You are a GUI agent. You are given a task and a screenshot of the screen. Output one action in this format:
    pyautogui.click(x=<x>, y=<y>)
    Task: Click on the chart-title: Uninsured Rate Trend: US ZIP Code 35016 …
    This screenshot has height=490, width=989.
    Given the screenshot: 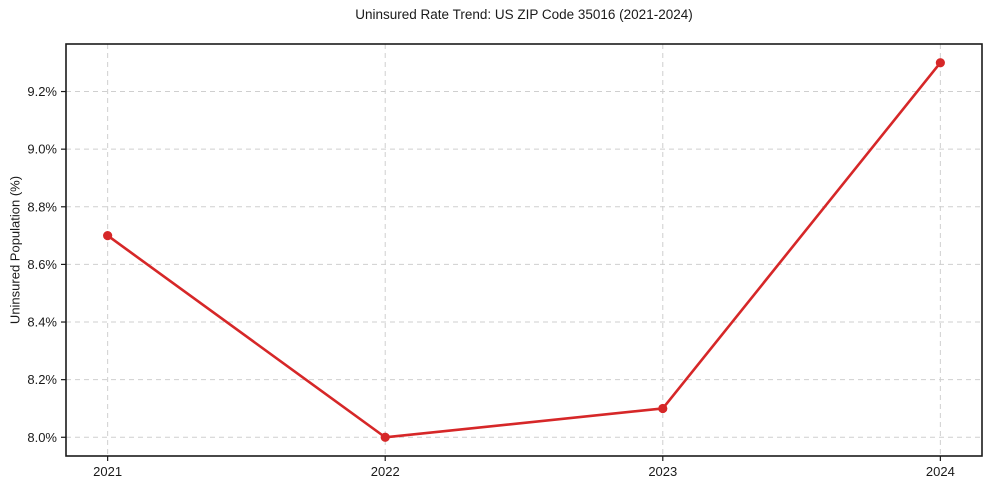 What is the action you would take?
    pyautogui.click(x=524, y=14)
    